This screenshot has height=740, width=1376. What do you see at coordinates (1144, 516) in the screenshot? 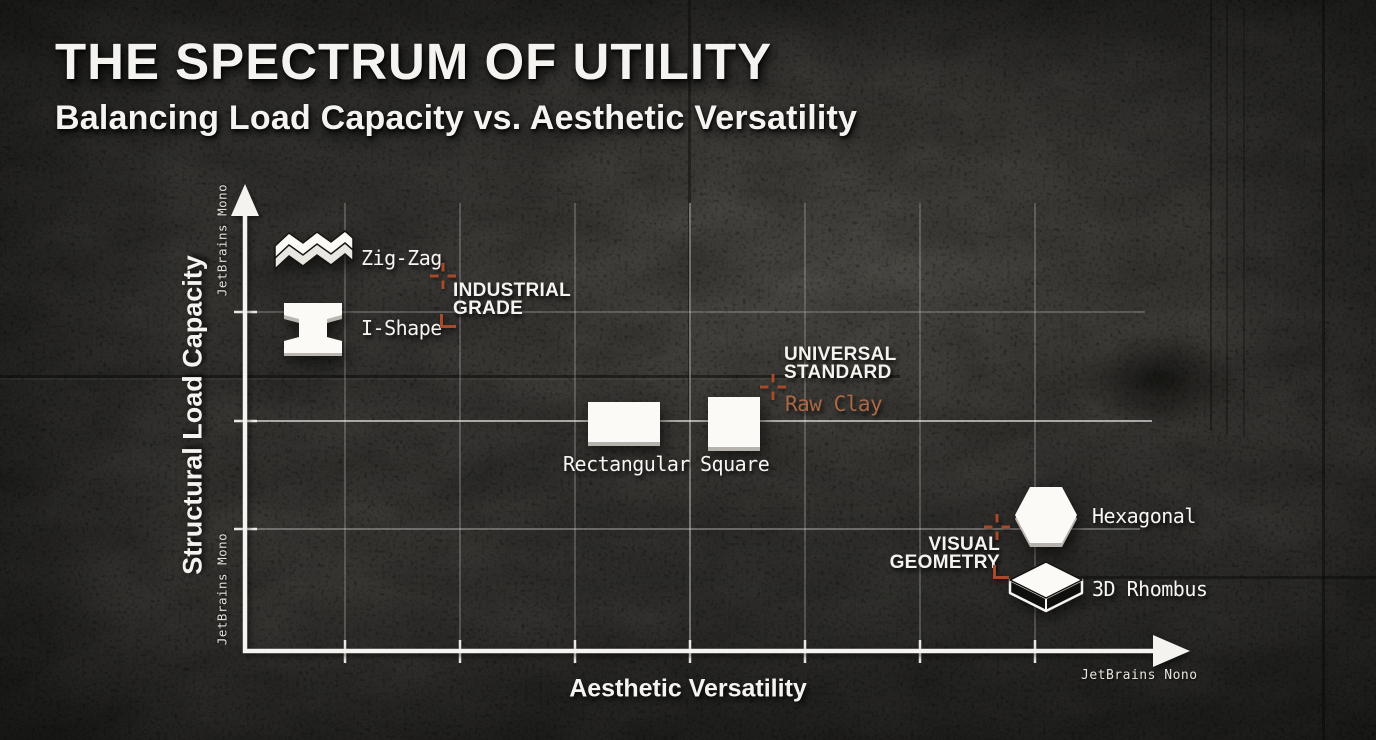
I see `point-label-hexagonal: Hexagonal` at bounding box center [1144, 516].